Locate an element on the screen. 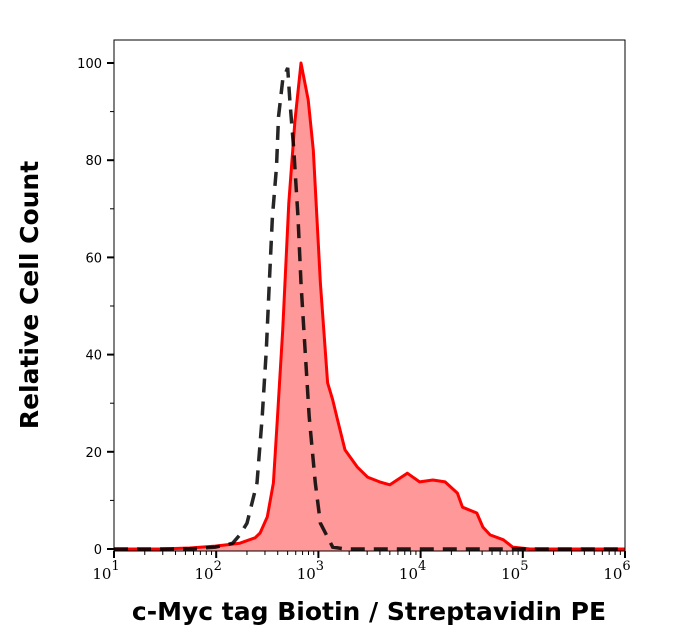  y-tick-label: 100 is located at coordinates (89, 64).